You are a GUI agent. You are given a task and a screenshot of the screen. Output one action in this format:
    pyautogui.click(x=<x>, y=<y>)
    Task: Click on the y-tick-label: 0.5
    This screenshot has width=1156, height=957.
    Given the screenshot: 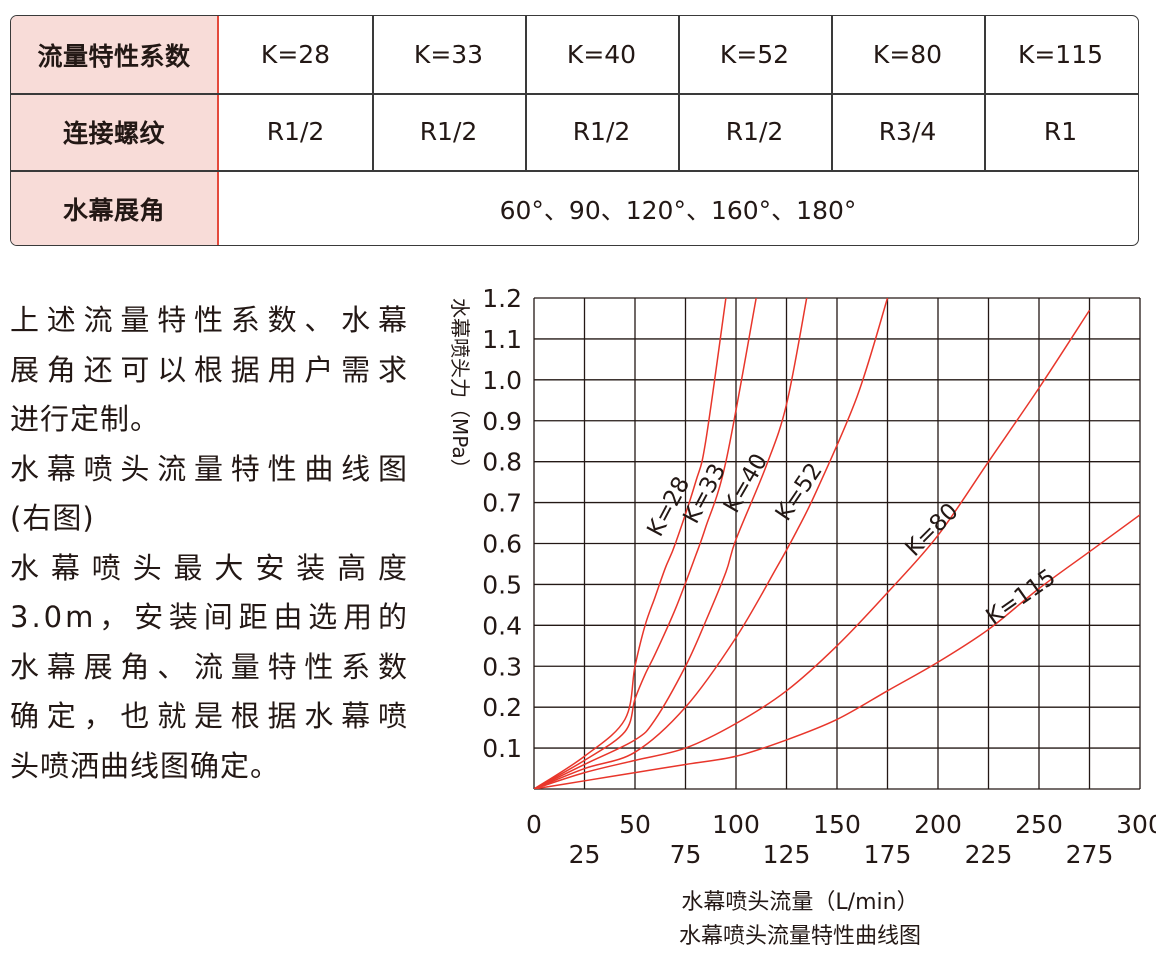 What is the action you would take?
    pyautogui.click(x=502, y=584)
    